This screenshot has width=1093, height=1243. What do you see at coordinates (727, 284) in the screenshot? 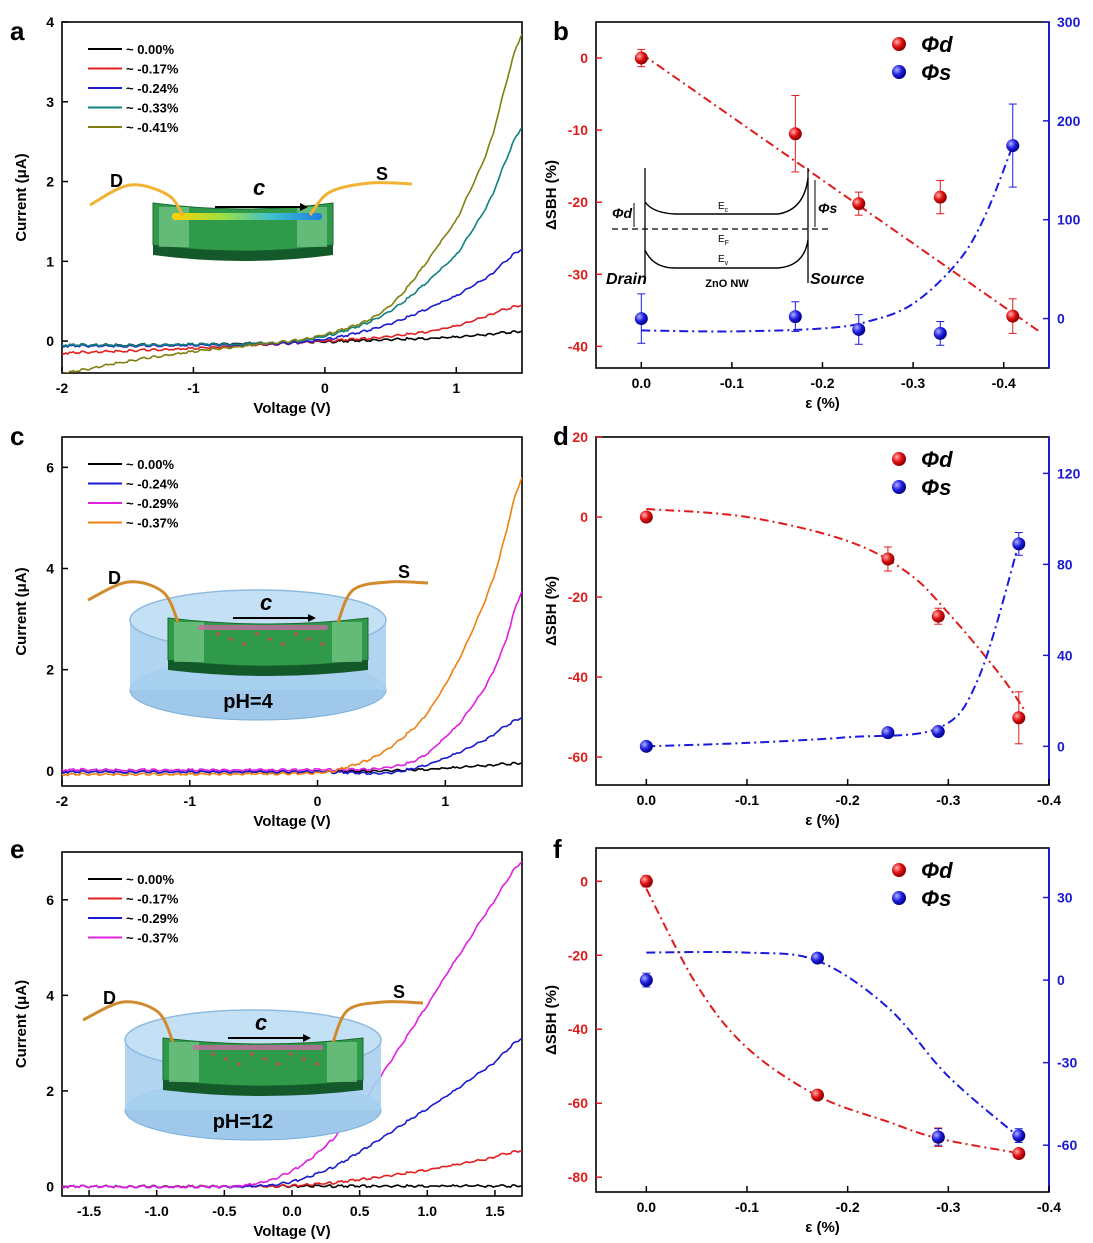
I see `label-nanowire: ZnO NW` at bounding box center [727, 284].